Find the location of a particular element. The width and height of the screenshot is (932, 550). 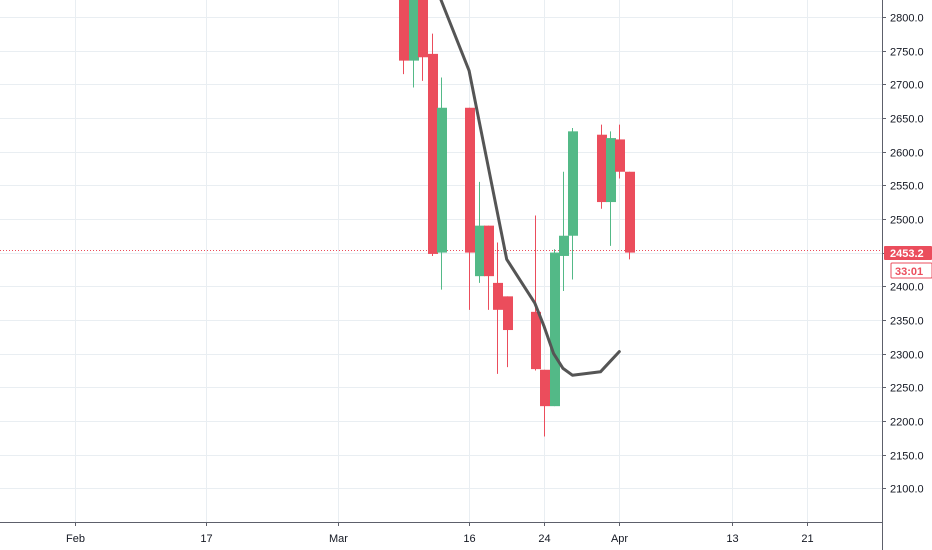

y-tick-label: 2150.0 is located at coordinates (907, 457).